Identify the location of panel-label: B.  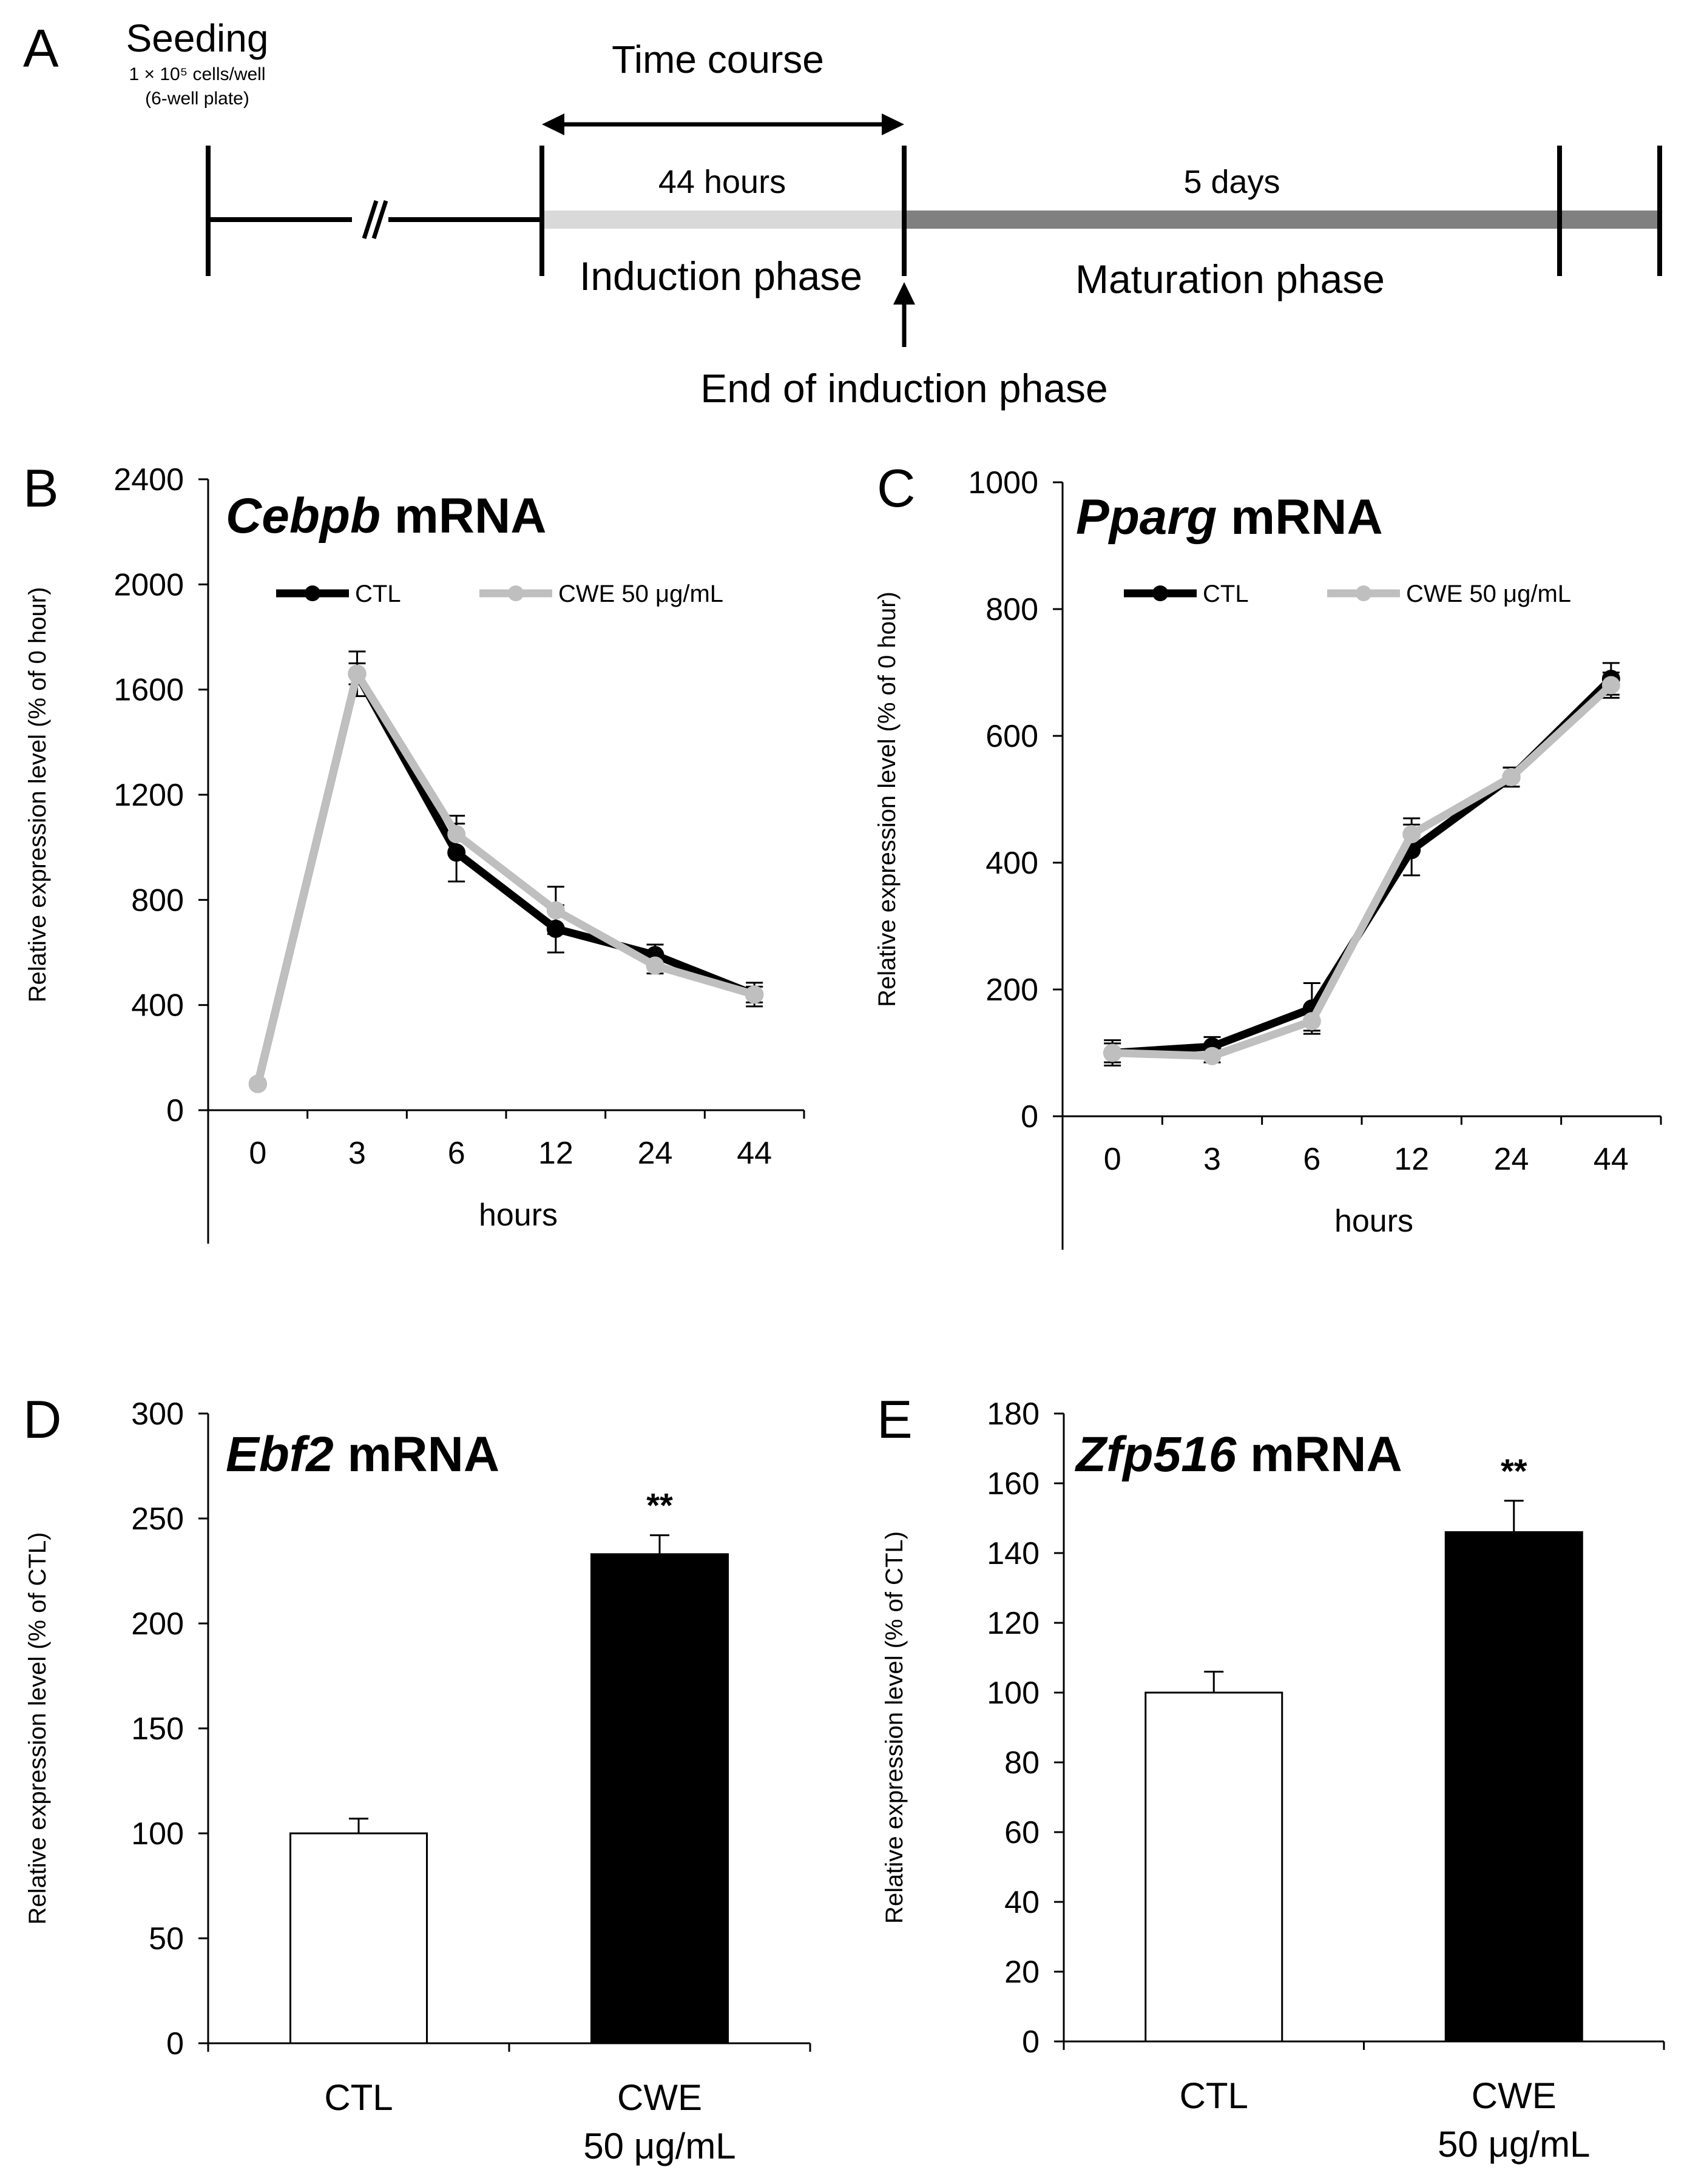
(41, 488).